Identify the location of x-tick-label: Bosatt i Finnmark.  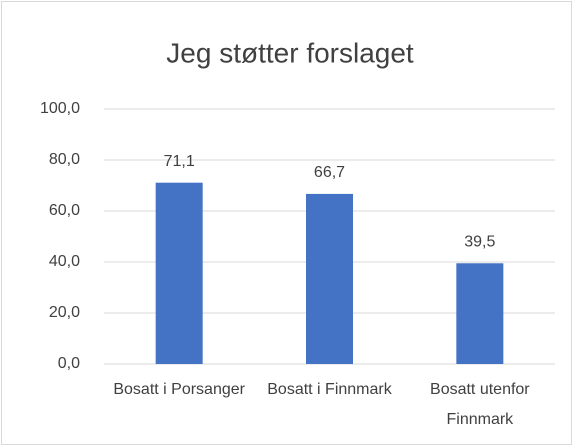
(329, 389).